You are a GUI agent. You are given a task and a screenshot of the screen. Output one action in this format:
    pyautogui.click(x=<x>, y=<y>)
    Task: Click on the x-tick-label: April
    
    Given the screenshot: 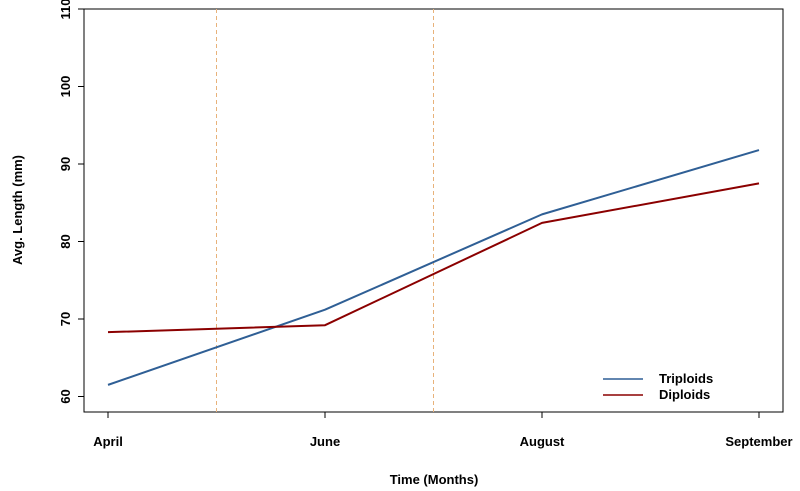 What is the action you would take?
    pyautogui.click(x=108, y=441)
    